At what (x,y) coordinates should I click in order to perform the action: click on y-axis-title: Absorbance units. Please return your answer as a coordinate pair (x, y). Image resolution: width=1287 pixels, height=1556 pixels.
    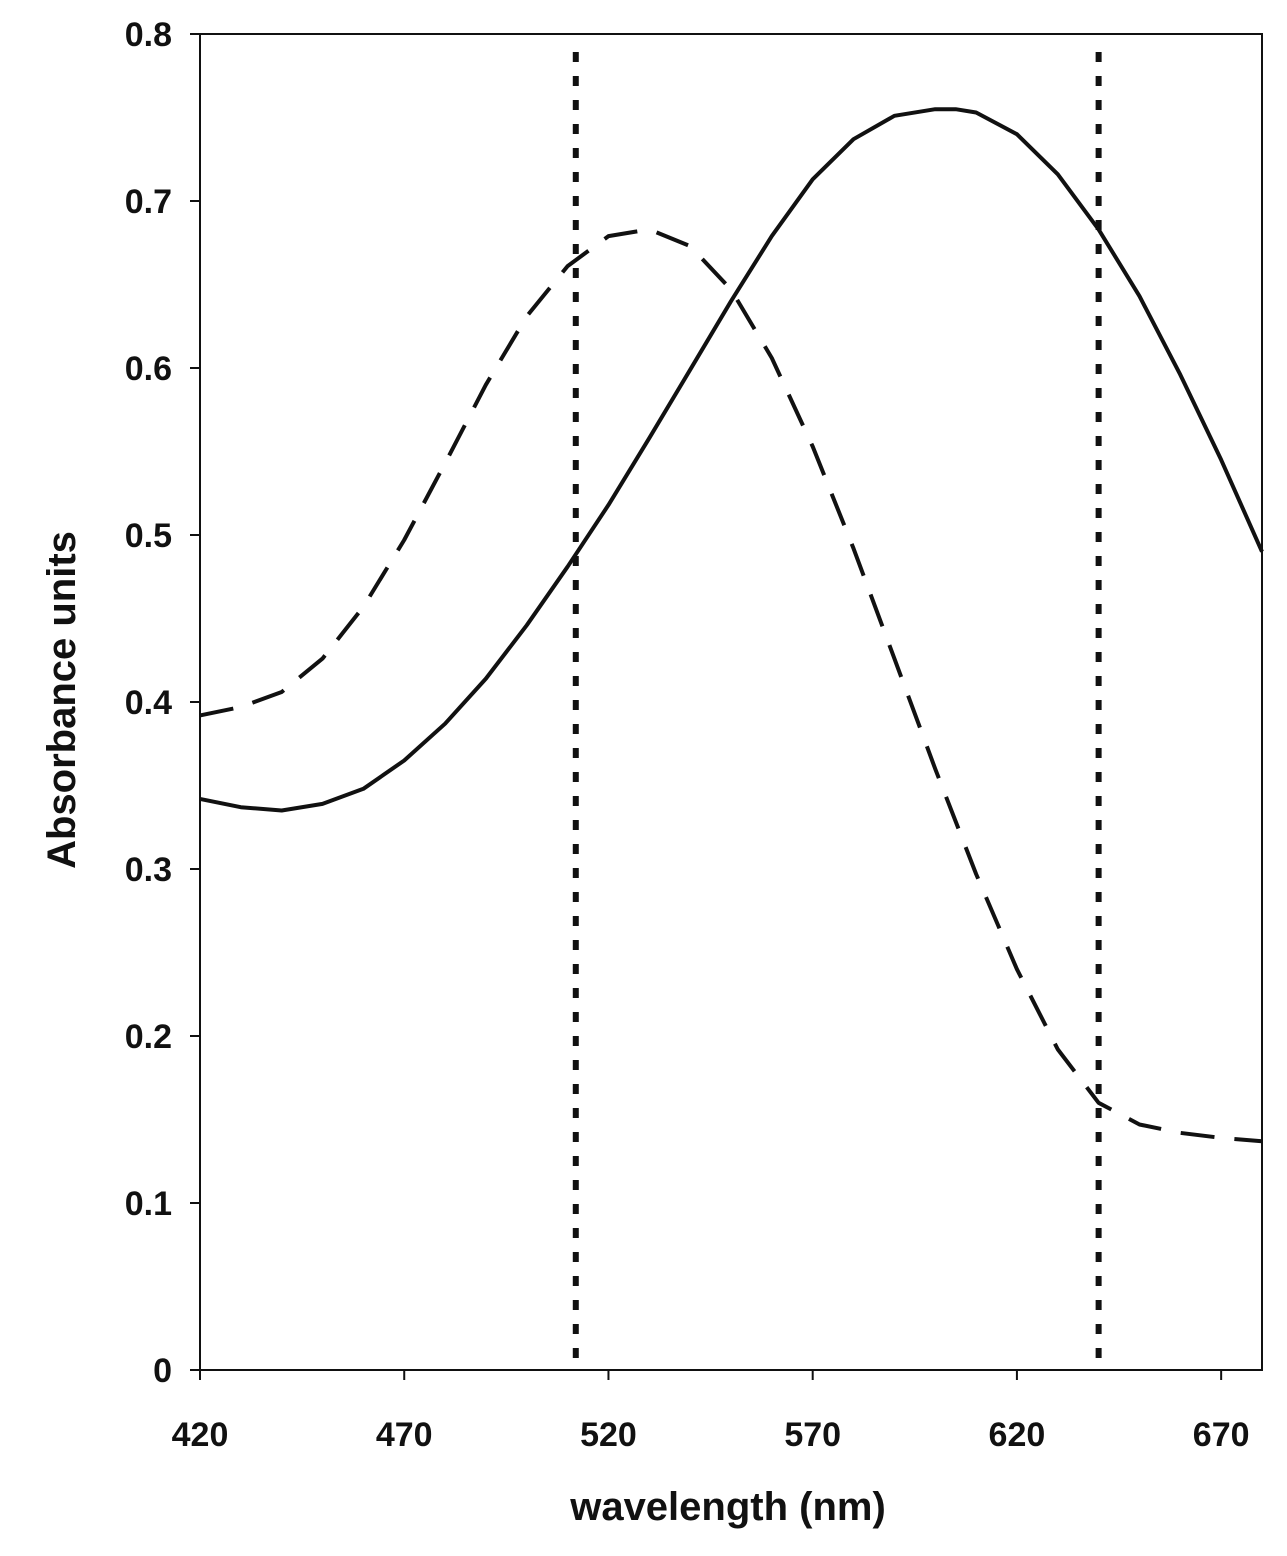
    Looking at the image, I should click on (62, 700).